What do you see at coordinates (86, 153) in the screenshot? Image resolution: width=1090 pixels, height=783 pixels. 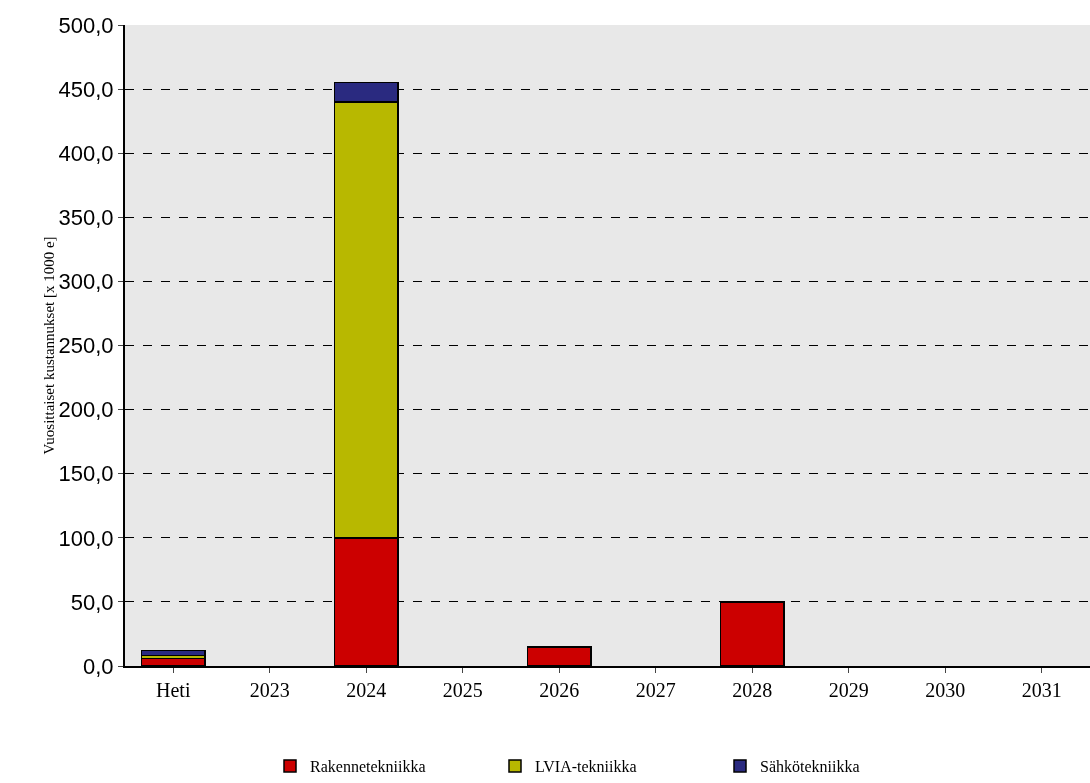 I see `y-tick-label: 400,0` at bounding box center [86, 153].